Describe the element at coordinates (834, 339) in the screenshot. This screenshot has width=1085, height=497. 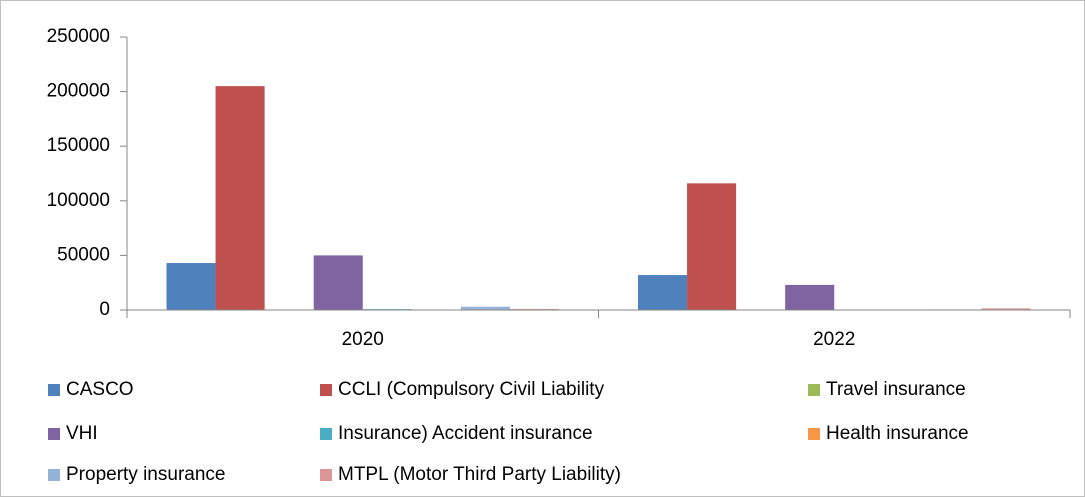
I see `x-tick-label: 2022` at that location.